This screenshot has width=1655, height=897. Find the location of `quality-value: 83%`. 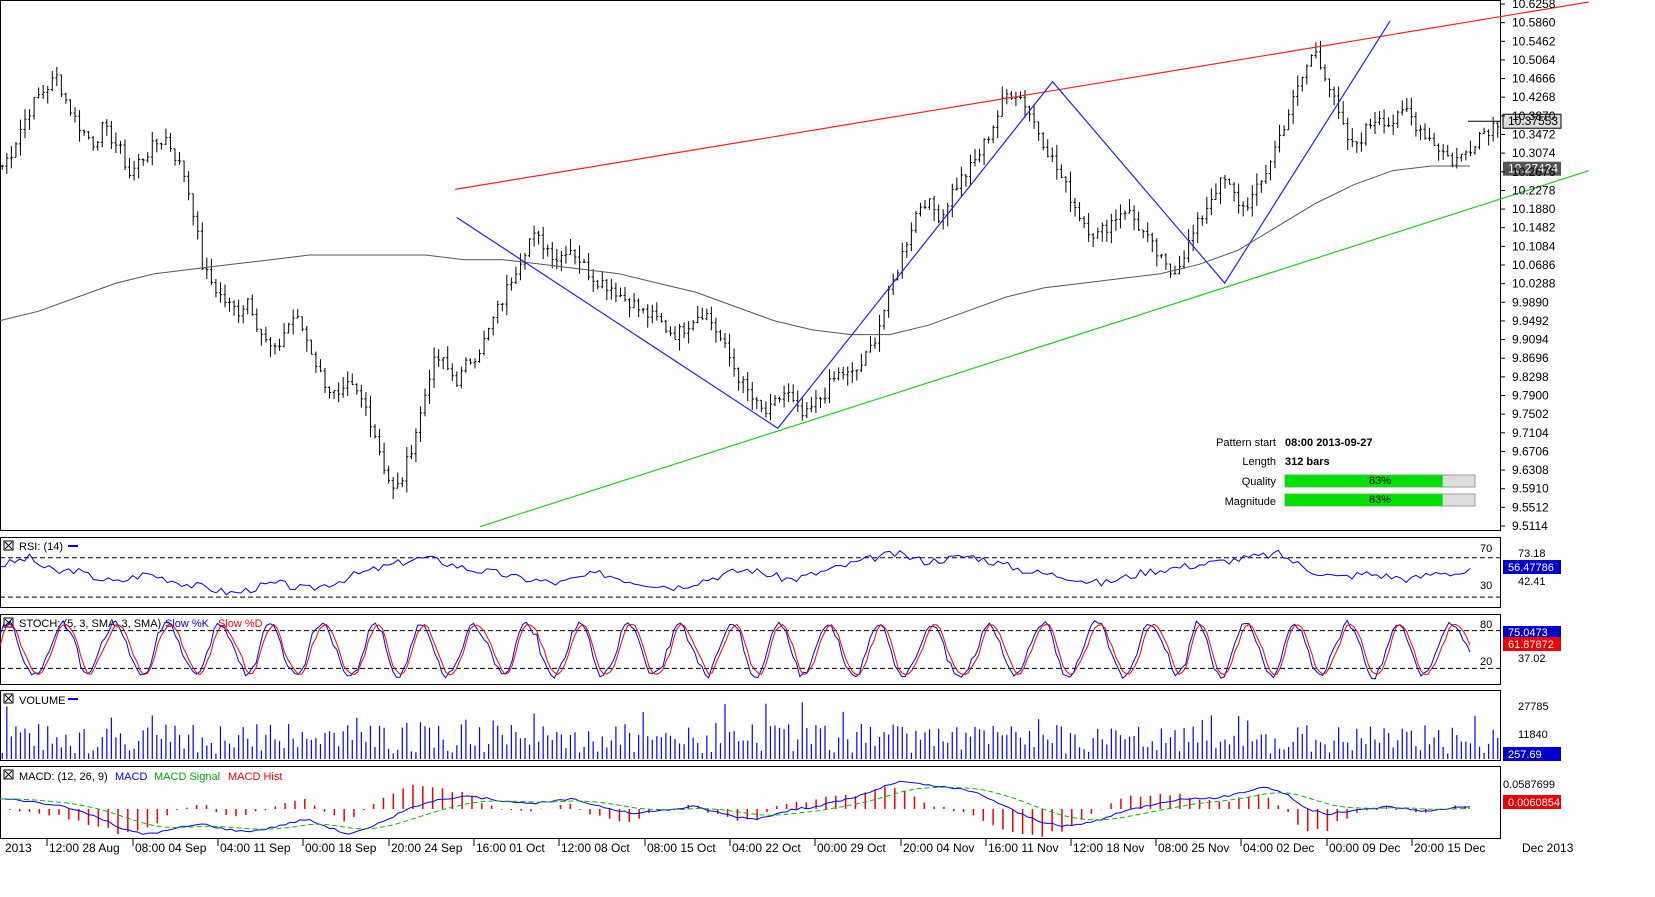

quality-value: 83% is located at coordinates (1380, 481).